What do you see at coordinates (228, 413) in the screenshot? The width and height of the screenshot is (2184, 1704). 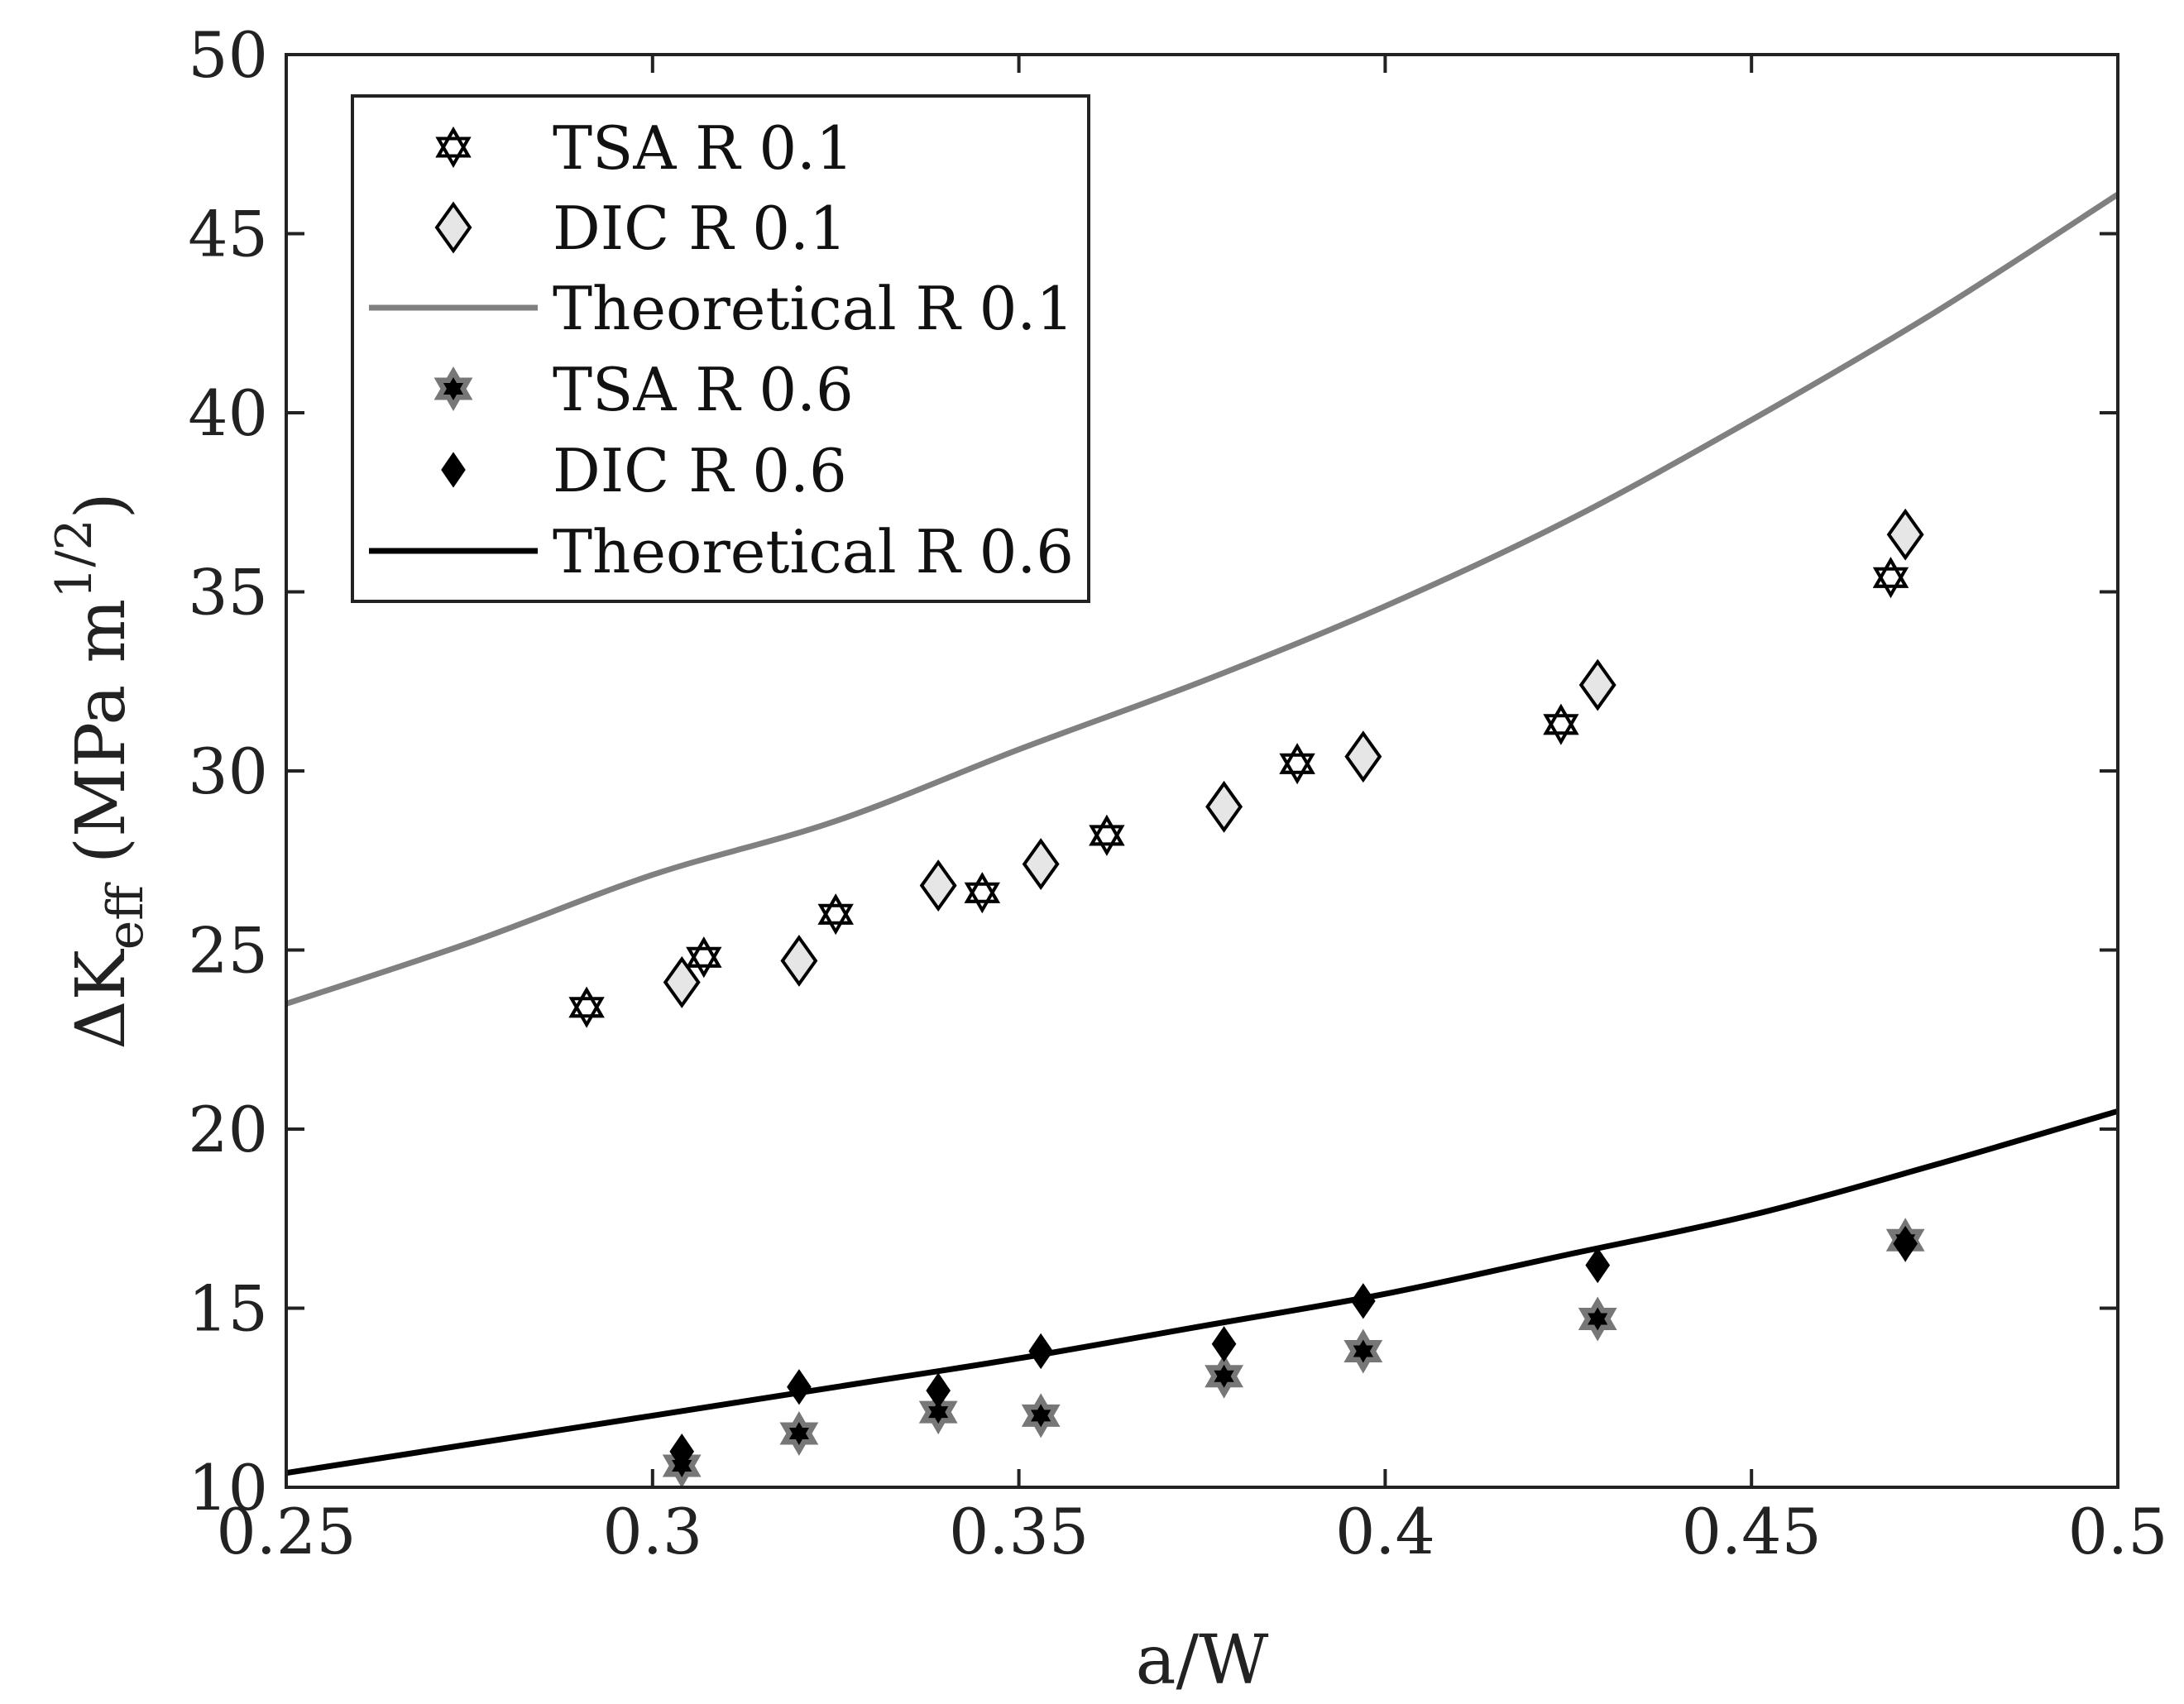 I see `y-tick-label: 40` at bounding box center [228, 413].